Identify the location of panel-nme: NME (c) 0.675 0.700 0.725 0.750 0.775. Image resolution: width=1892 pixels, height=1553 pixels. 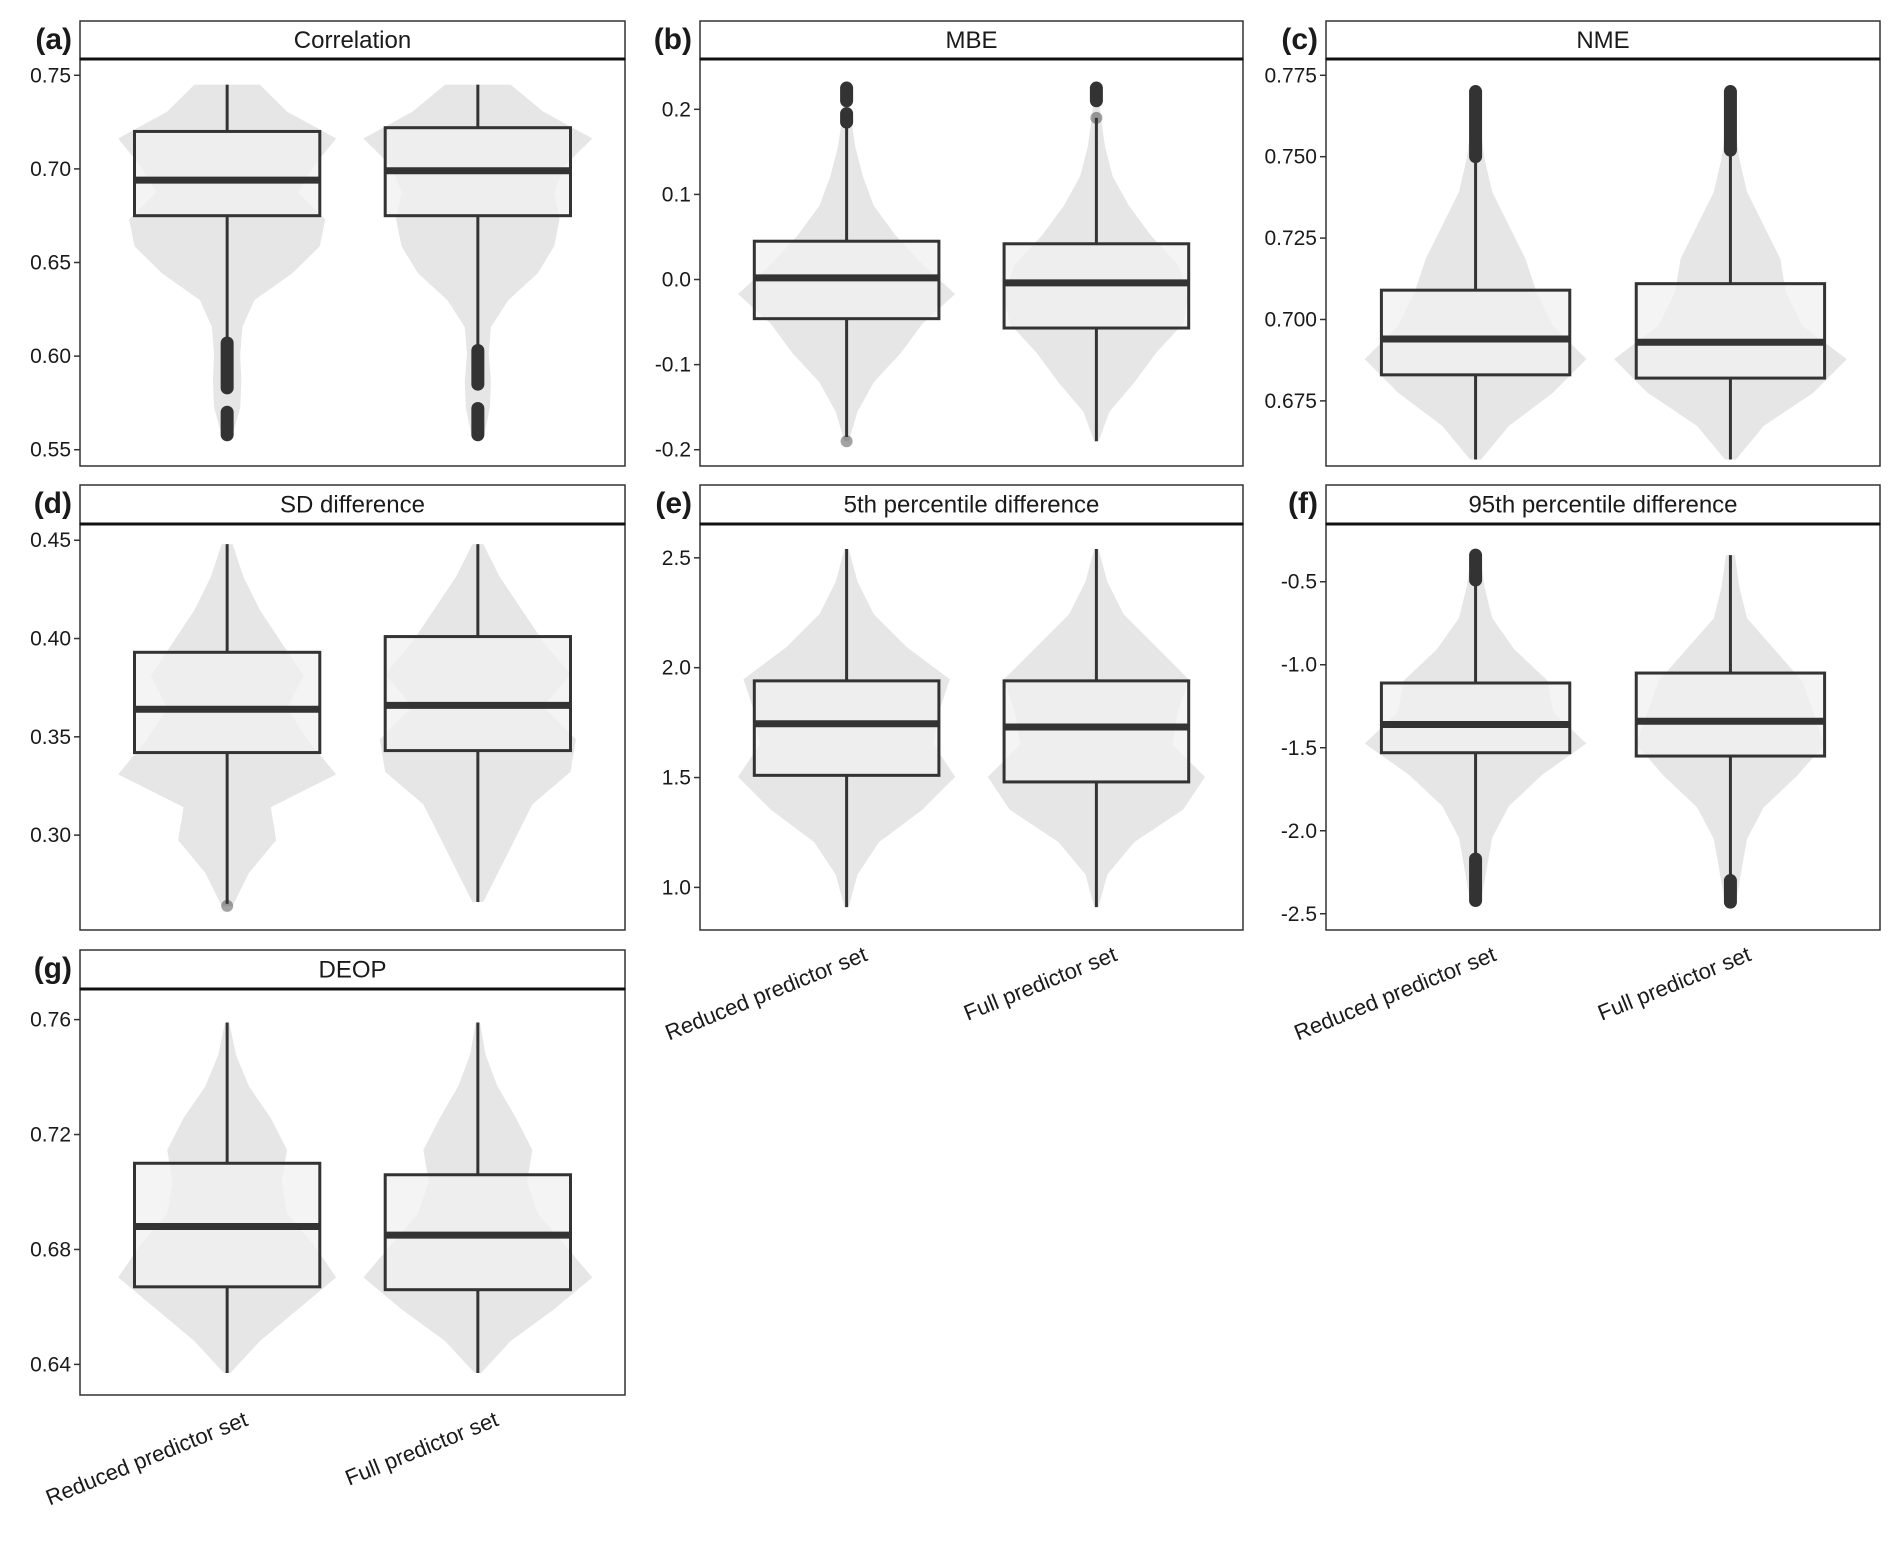
(1572, 243).